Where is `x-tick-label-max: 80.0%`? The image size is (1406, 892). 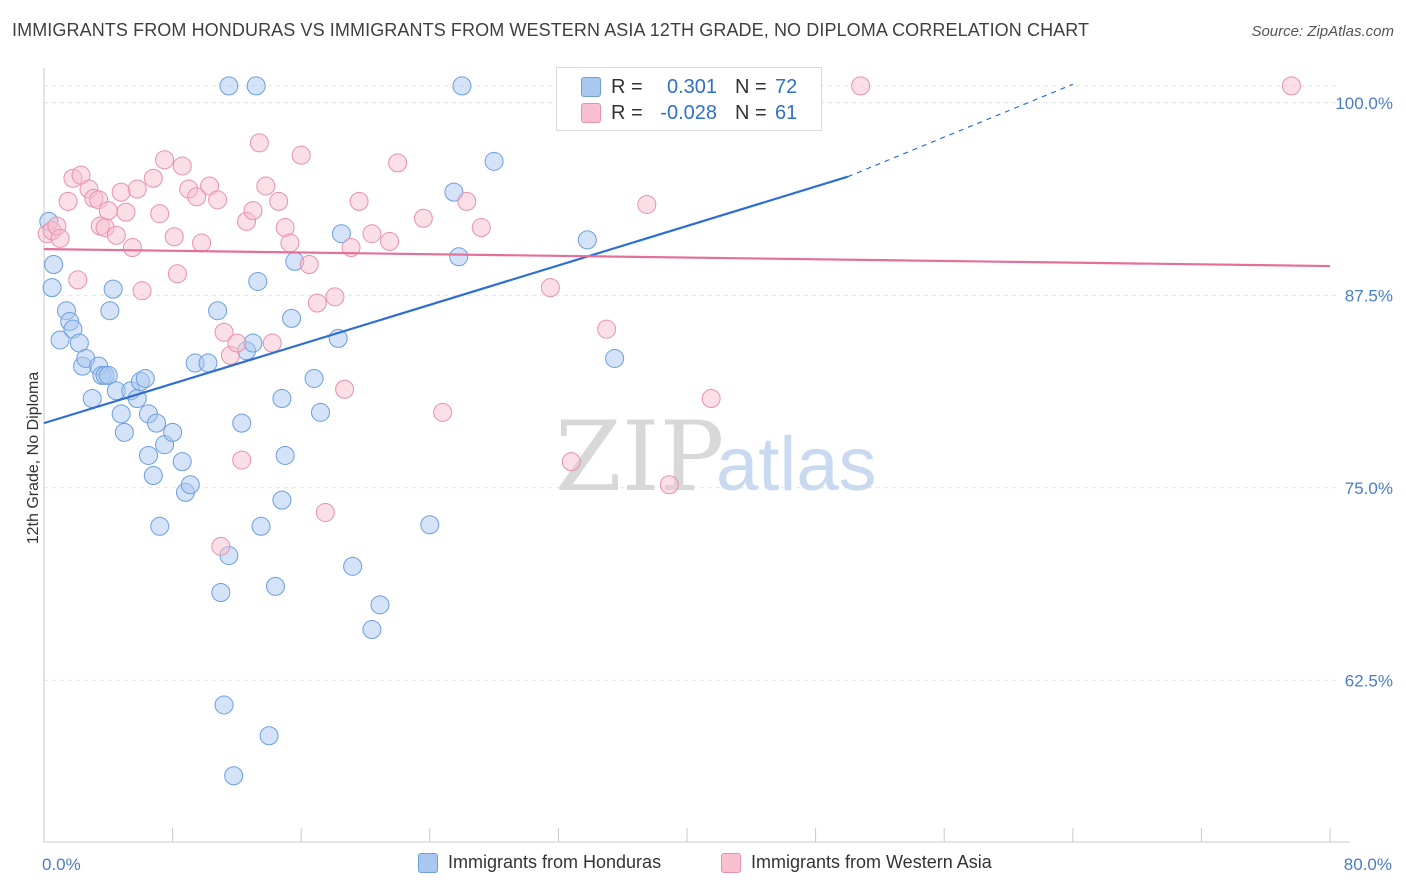 x-tick-label-max: 80.0% is located at coordinates (1368, 864).